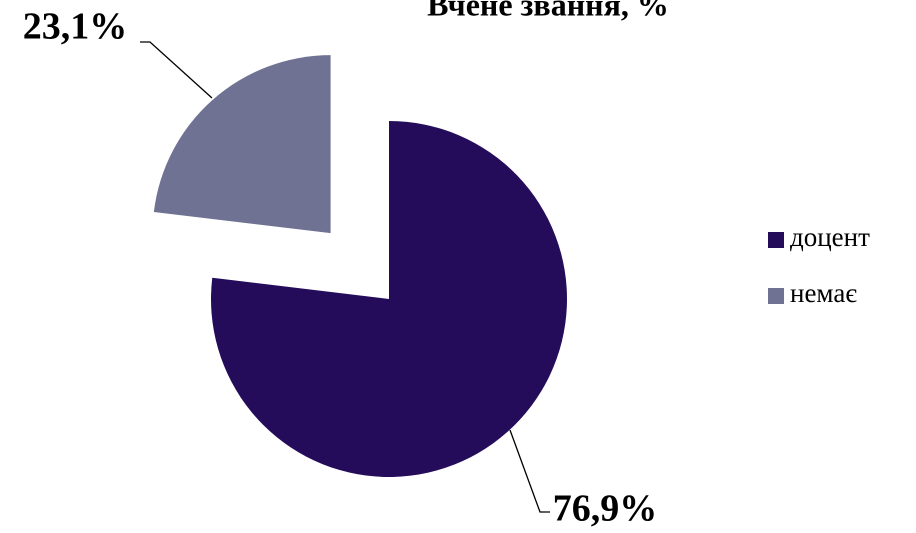 Image resolution: width=916 pixels, height=533 pixels. Describe the element at coordinates (830, 237) in the screenshot. I see `legend-label: доцент` at that location.